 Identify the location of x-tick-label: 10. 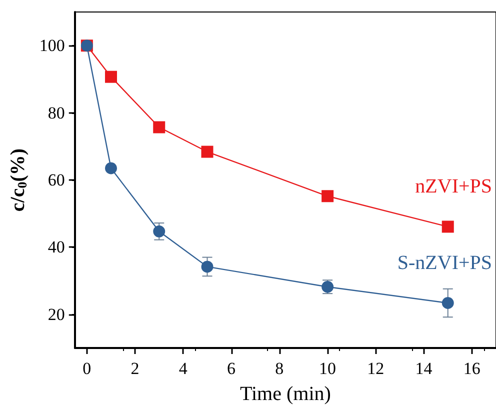
(327, 368).